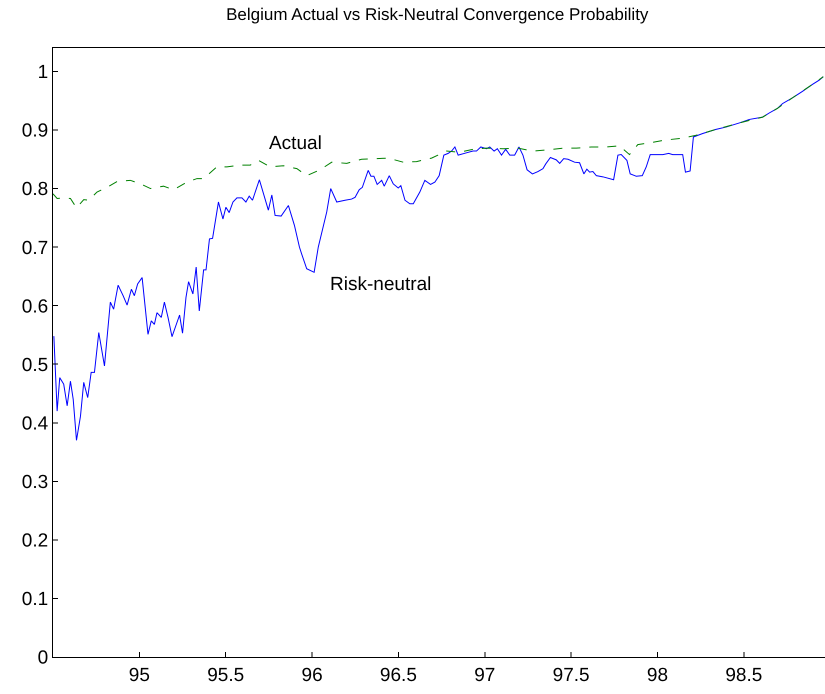  Describe the element at coordinates (35, 541) in the screenshot. I see `y-tick-label: 0.2` at that location.